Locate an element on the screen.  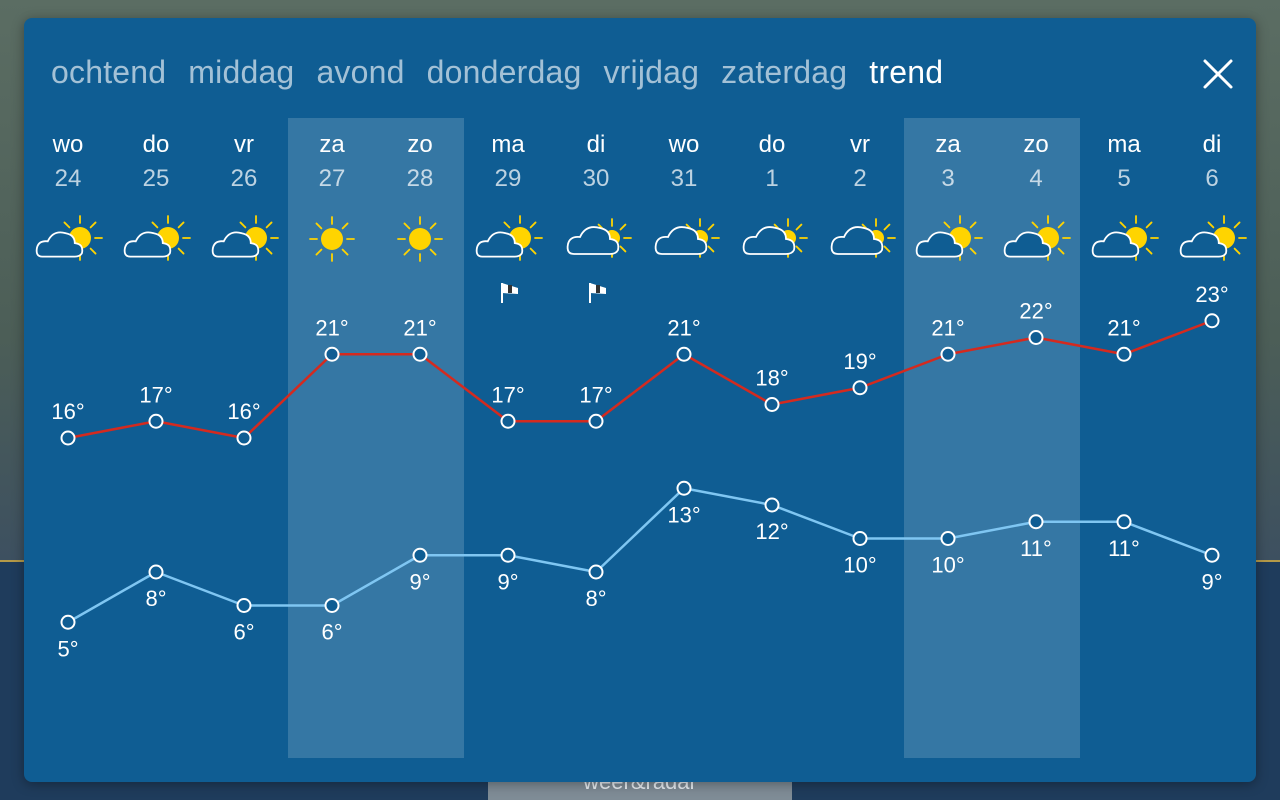
windsock-stripe is located at coordinates (598, 289).